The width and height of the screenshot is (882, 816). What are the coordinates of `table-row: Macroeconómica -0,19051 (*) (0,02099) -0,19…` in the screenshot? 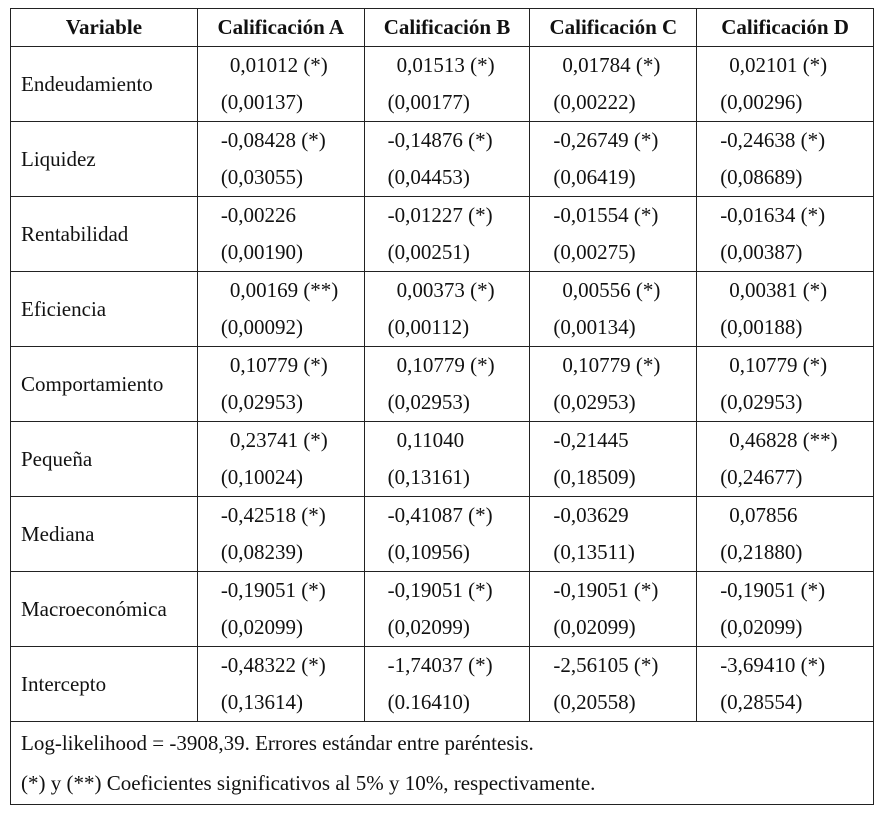 It's located at (442, 609).